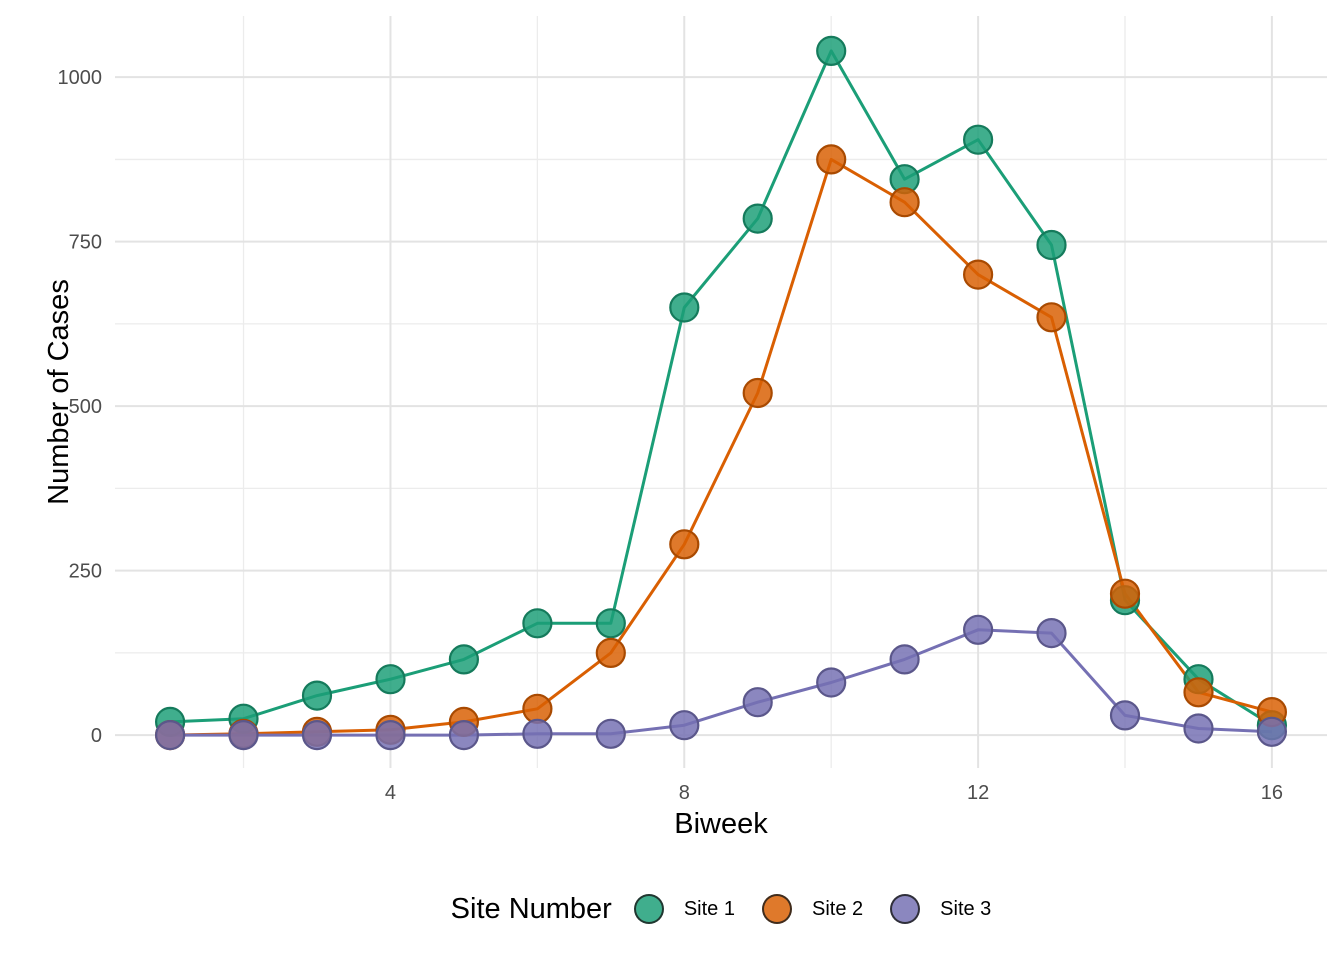 Image resolution: width=1344 pixels, height=960 pixels. Describe the element at coordinates (966, 908) in the screenshot. I see `legend-label-site-3: Site 3` at that location.